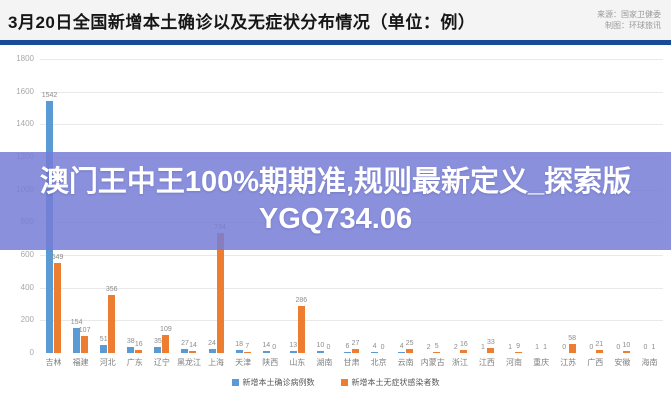  Describe the element at coordinates (351, 362) in the screenshot. I see `x-axis-label: 甘肃` at that location.